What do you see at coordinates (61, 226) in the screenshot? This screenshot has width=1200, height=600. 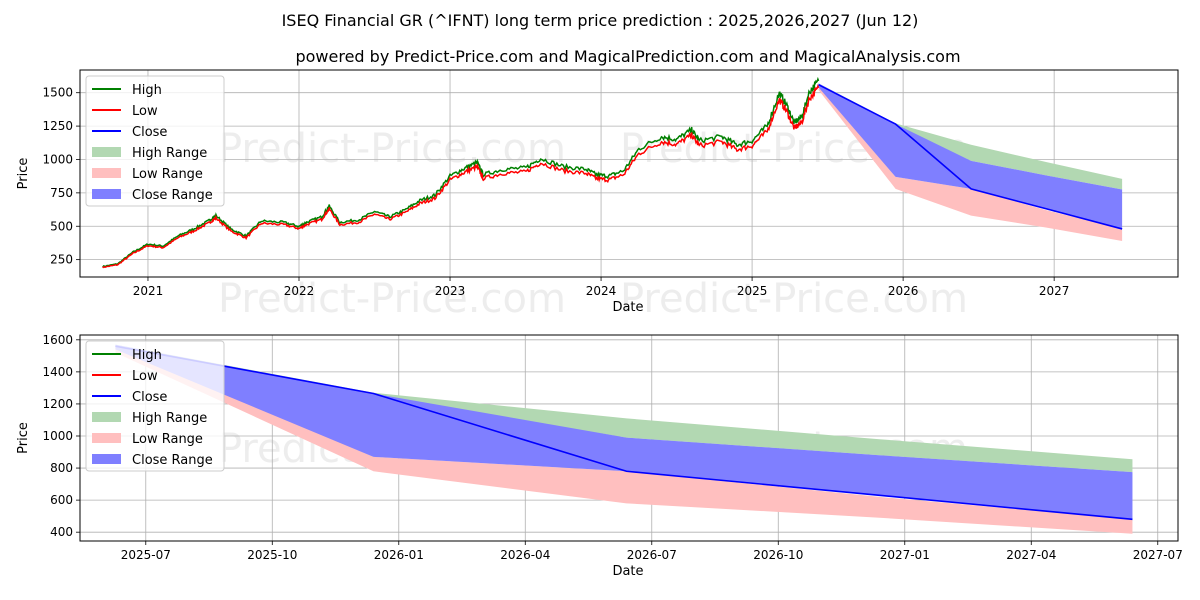 I see `y-tick-label: 500` at bounding box center [61, 226].